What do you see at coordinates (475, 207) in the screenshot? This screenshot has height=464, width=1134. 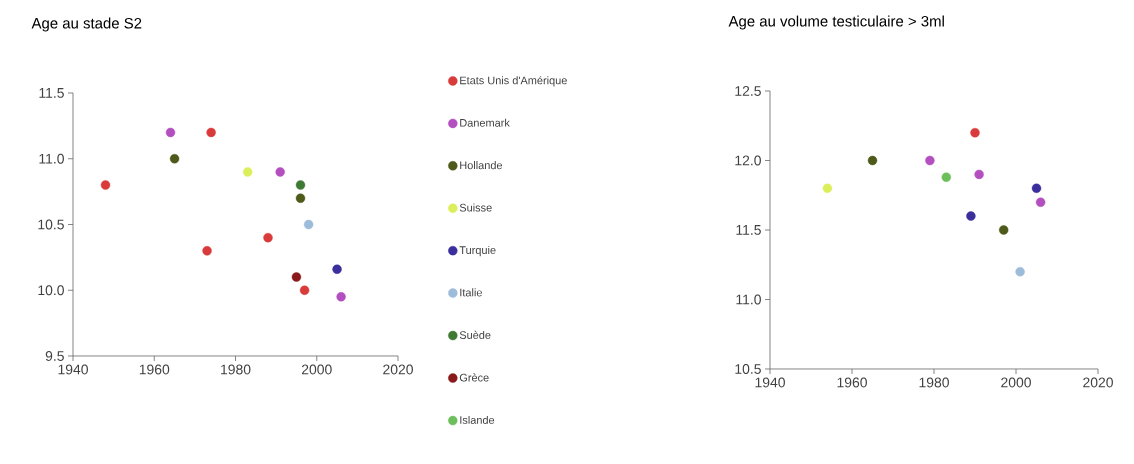 I see `legend-label: Suisse` at bounding box center [475, 207].